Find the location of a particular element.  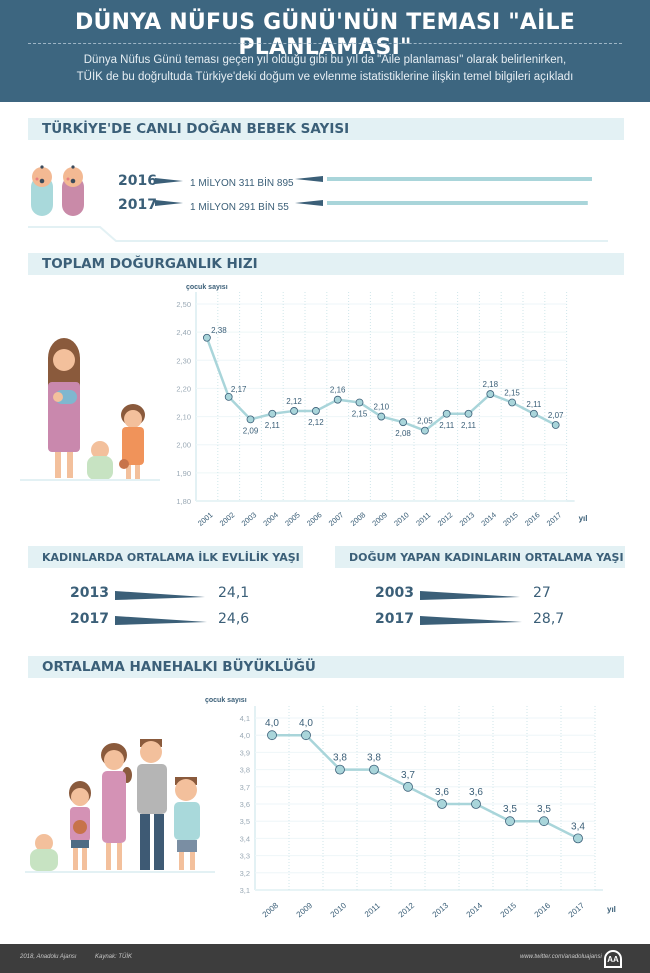

data-label: 2,10 is located at coordinates (382, 407).